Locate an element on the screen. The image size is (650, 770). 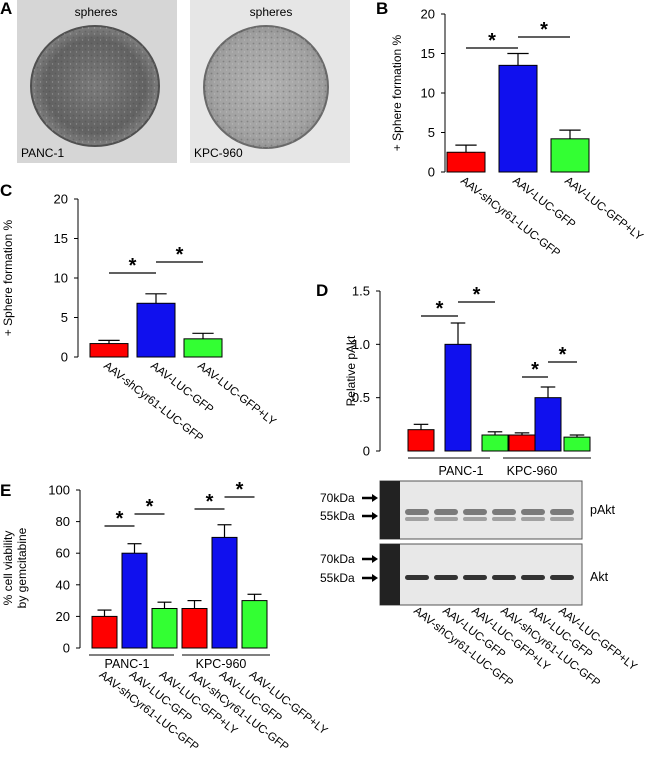
blot-ladder is located at coordinates (390, 510).